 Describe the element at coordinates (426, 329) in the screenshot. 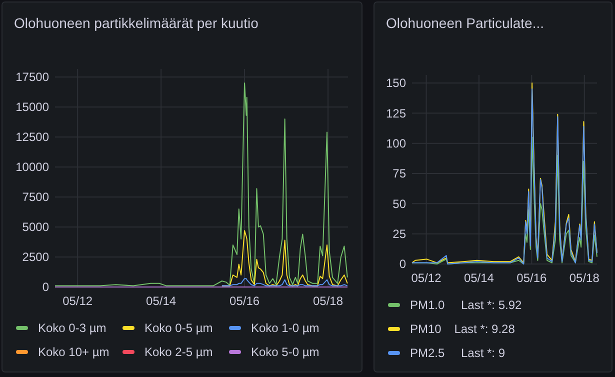

I see `legend-label: PM10` at that location.